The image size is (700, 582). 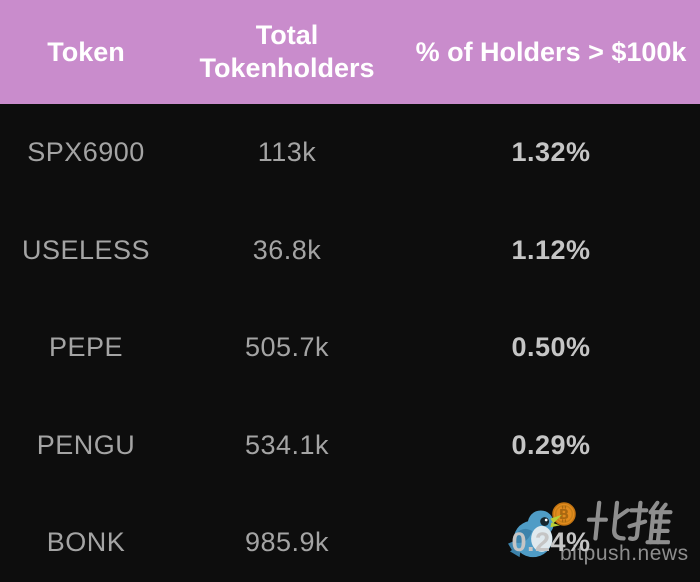 I want to click on twitter-bird-icon, so click(x=535, y=534).